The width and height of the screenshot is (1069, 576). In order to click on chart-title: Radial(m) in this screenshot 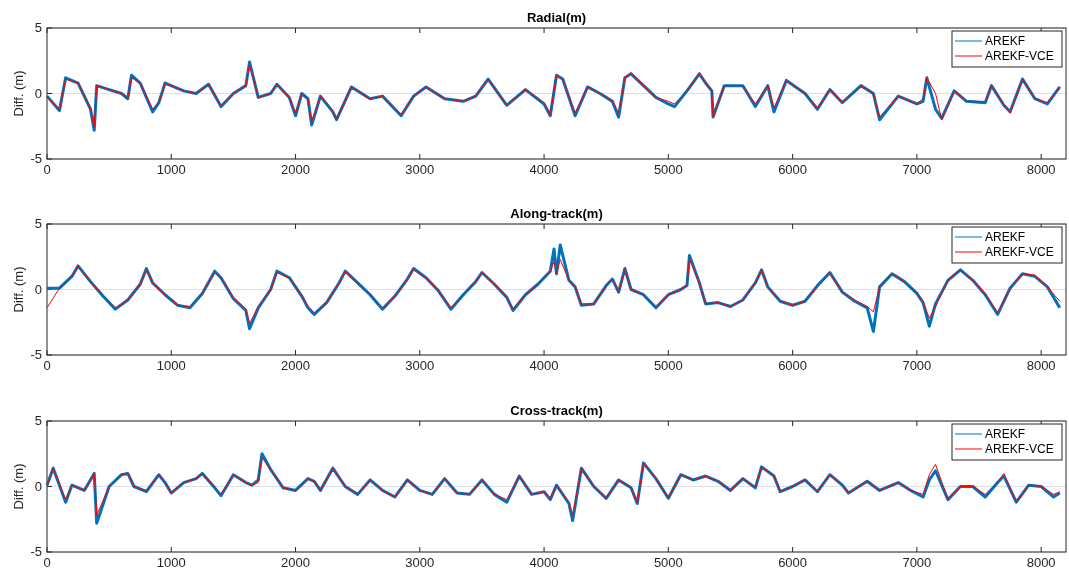, I will do `click(556, 17)`.